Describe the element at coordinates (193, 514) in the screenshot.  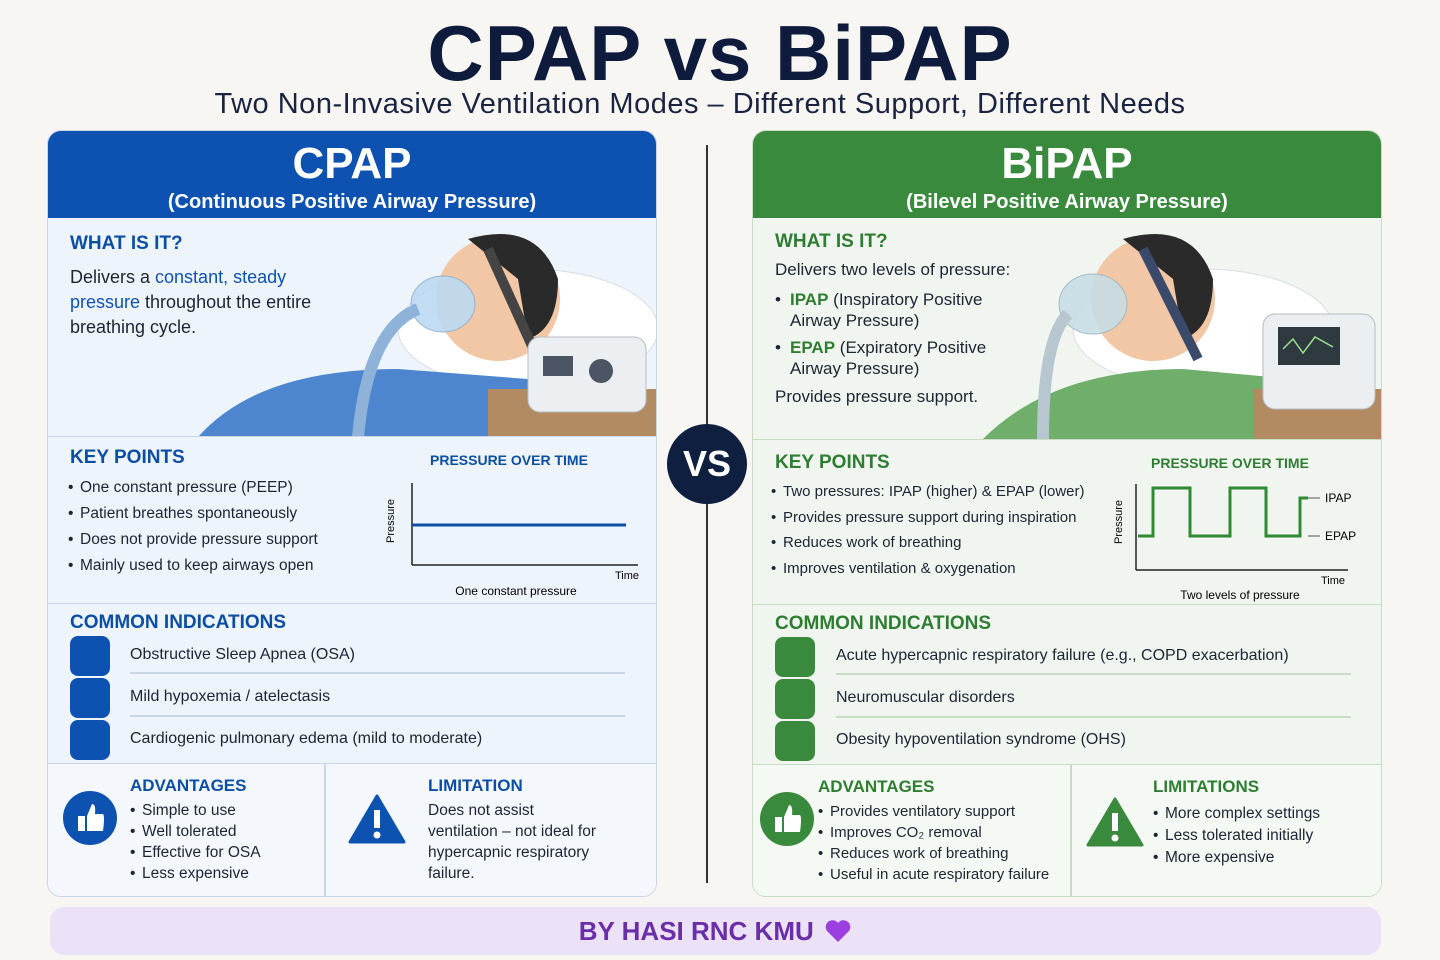
I see `key-point: Patient breathes spontaneously` at that location.